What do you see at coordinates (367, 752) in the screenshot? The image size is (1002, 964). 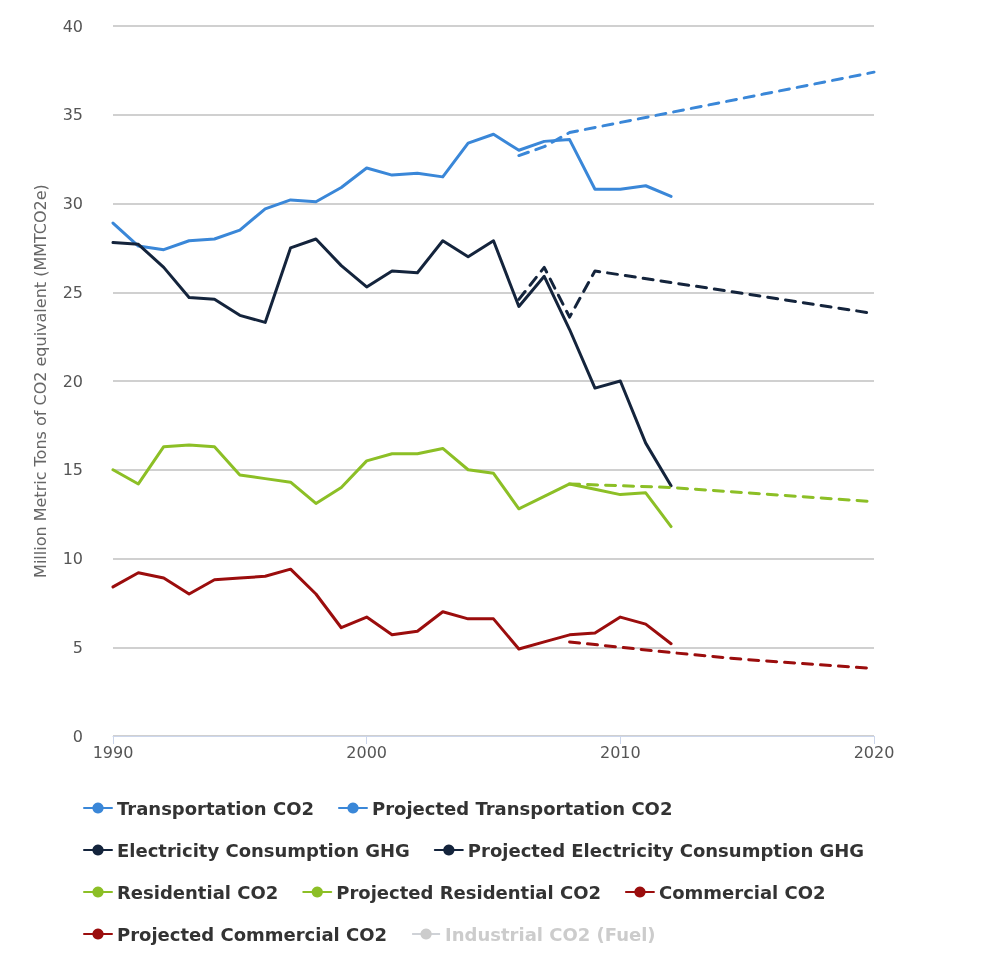 I see `x-tick-label: 2000` at bounding box center [367, 752].